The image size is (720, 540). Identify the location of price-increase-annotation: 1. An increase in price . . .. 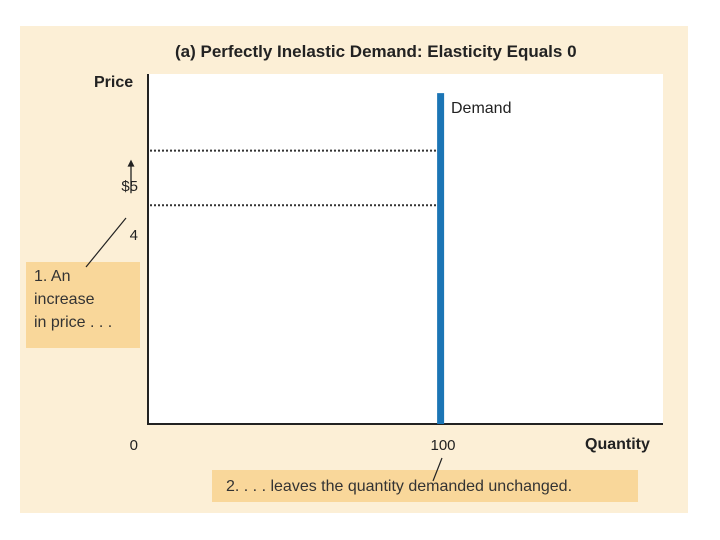
(83, 305).